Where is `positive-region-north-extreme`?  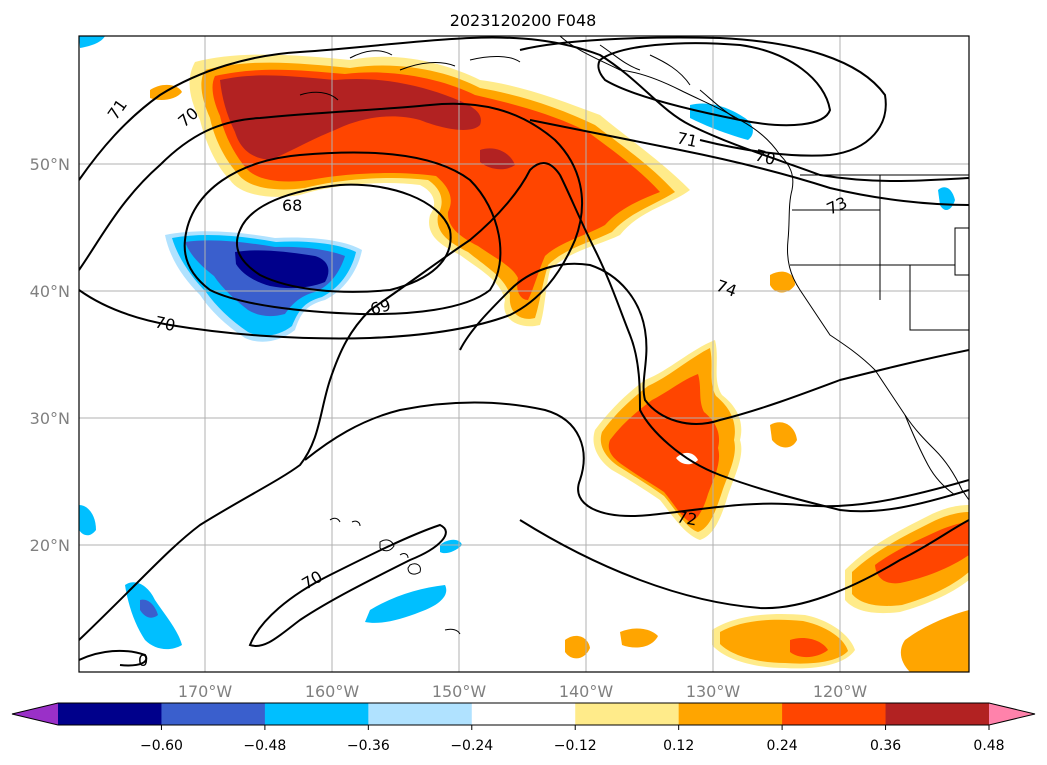
positive-region-north-extreme is located at coordinates (350, 117).